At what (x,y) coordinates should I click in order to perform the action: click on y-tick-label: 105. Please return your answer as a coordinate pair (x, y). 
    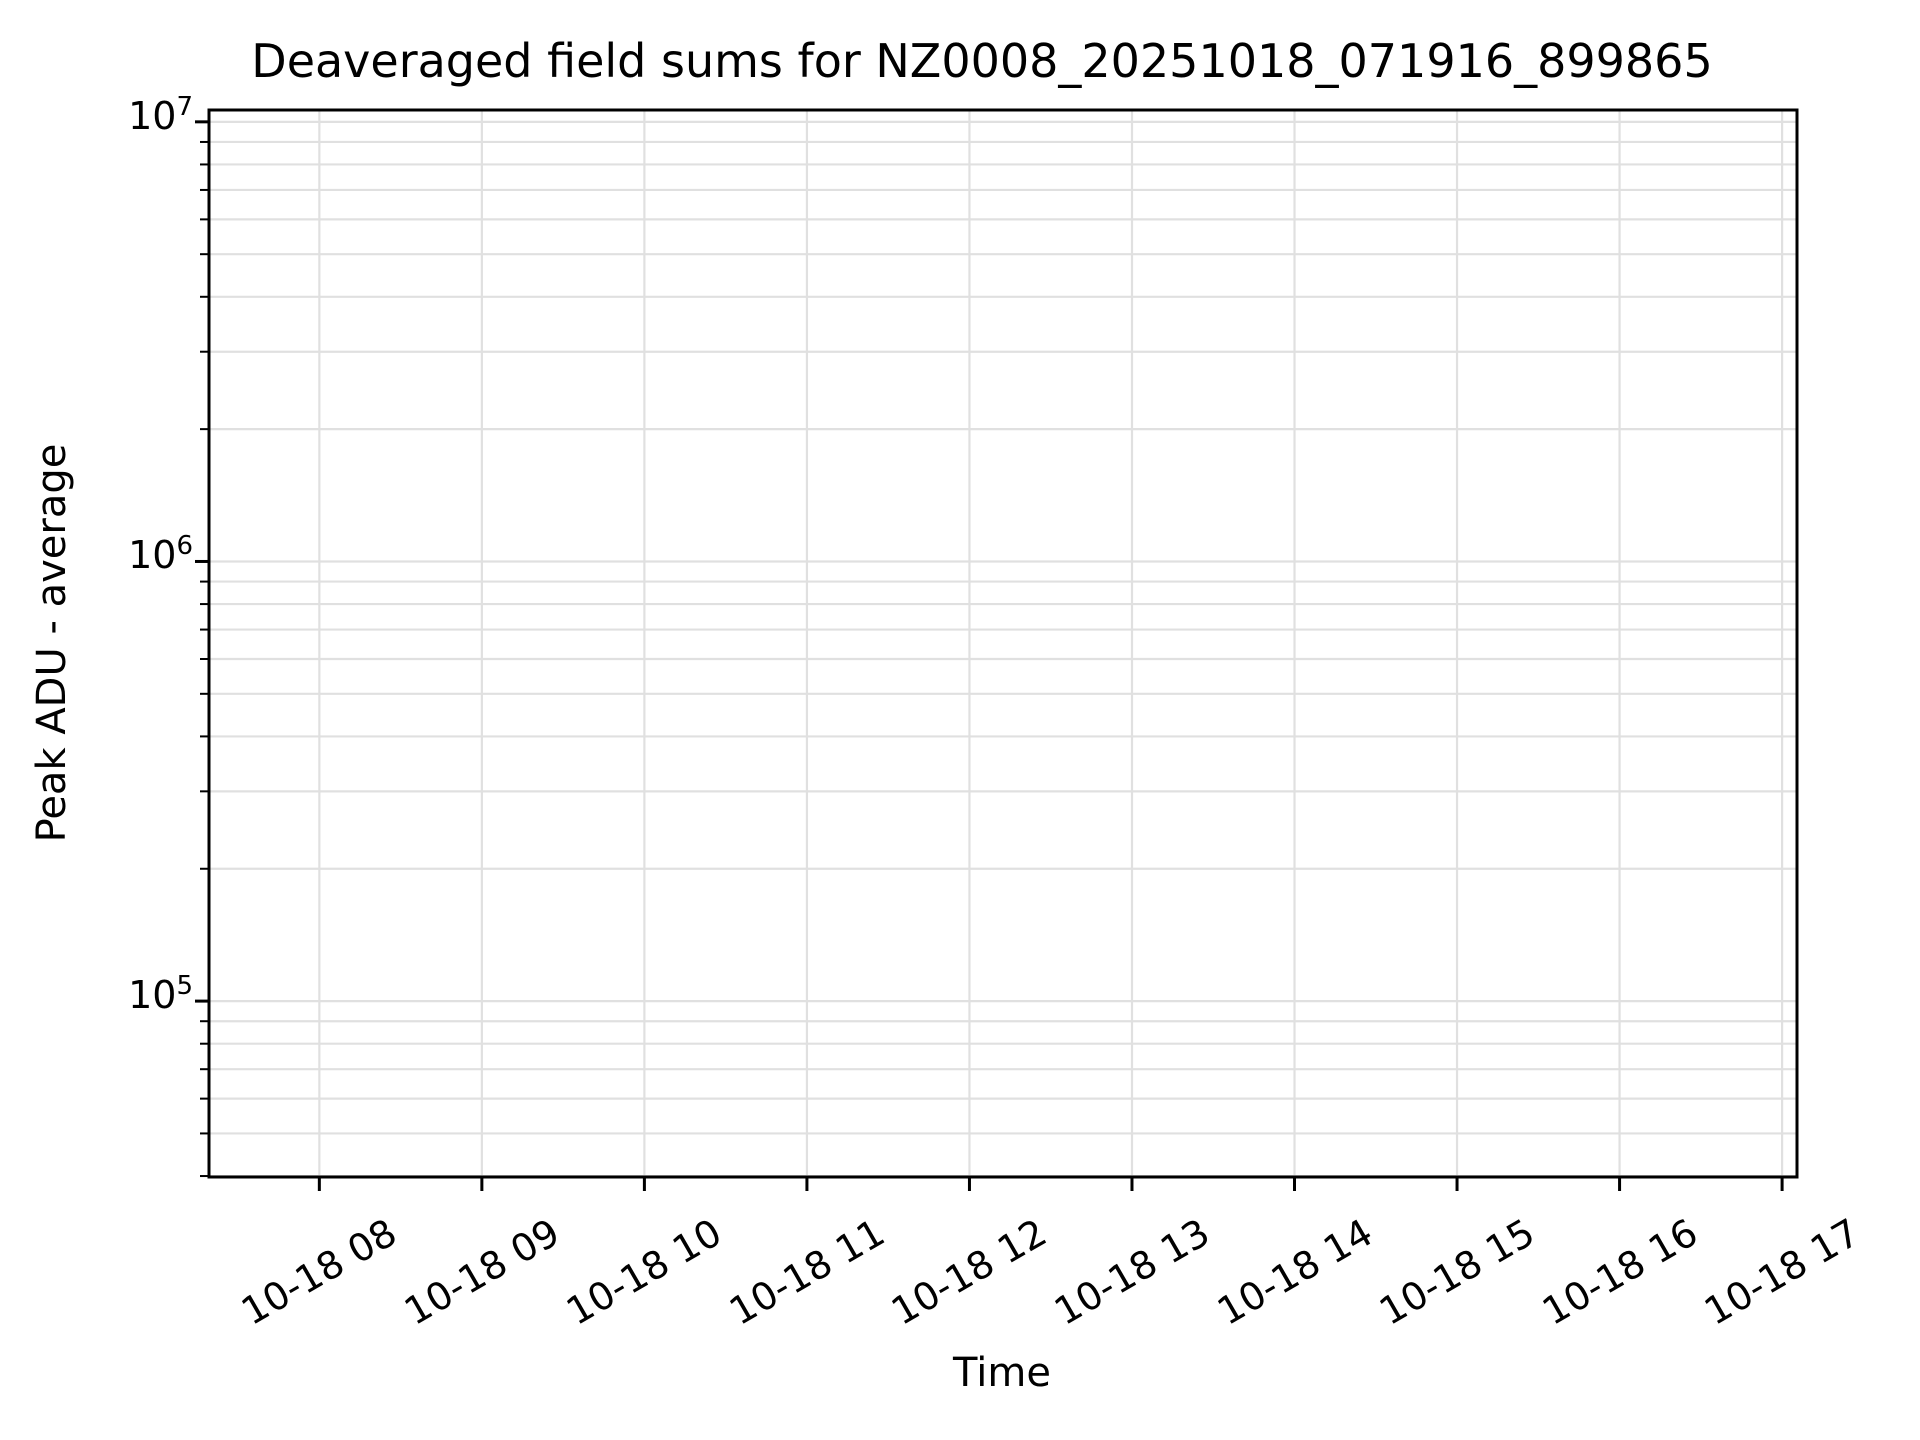
    Looking at the image, I should click on (160, 994).